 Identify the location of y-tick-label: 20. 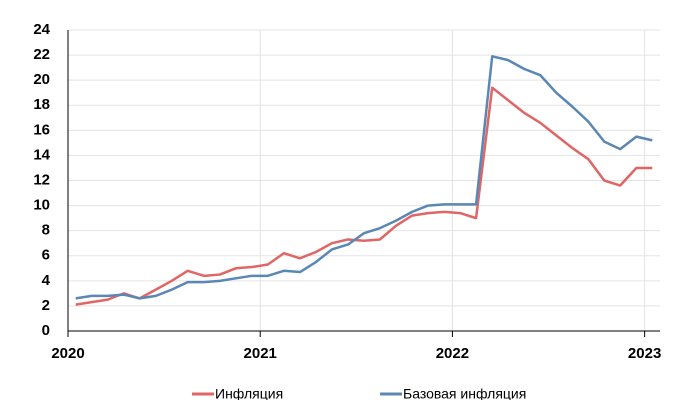
(41, 79).